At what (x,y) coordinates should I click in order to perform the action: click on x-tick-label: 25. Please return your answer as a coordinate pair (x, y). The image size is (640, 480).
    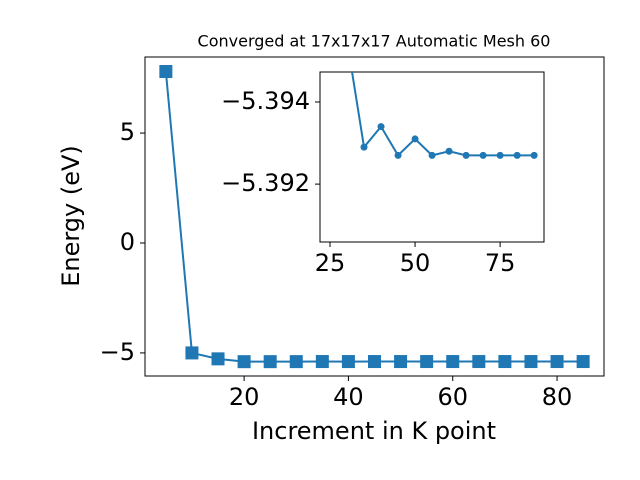
    Looking at the image, I should click on (330, 263).